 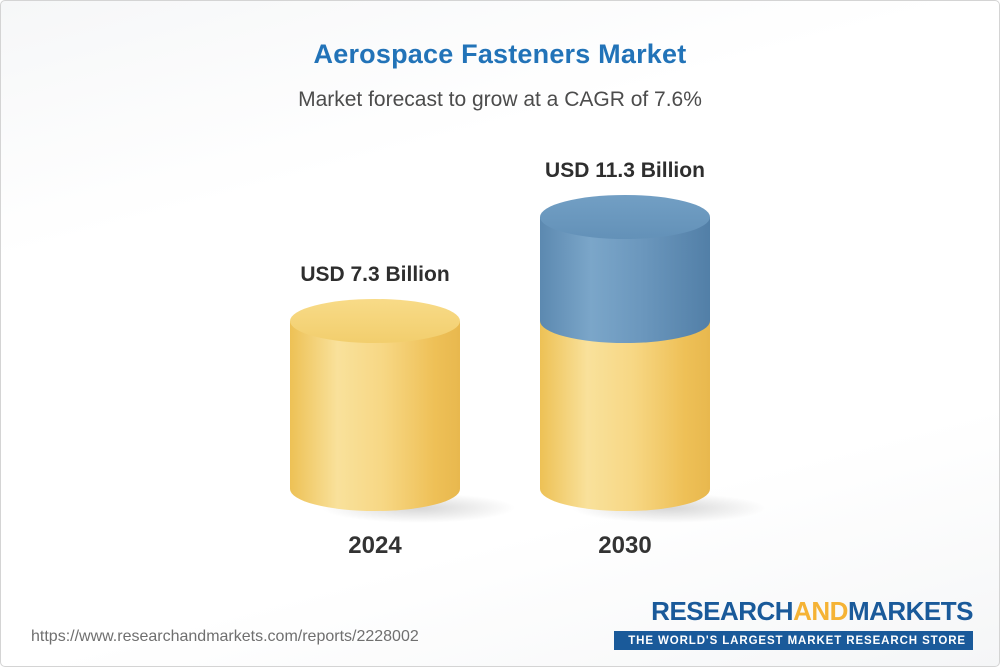 I want to click on logo-wordmark: RESEARCHANDMARKETS, so click(x=793, y=611).